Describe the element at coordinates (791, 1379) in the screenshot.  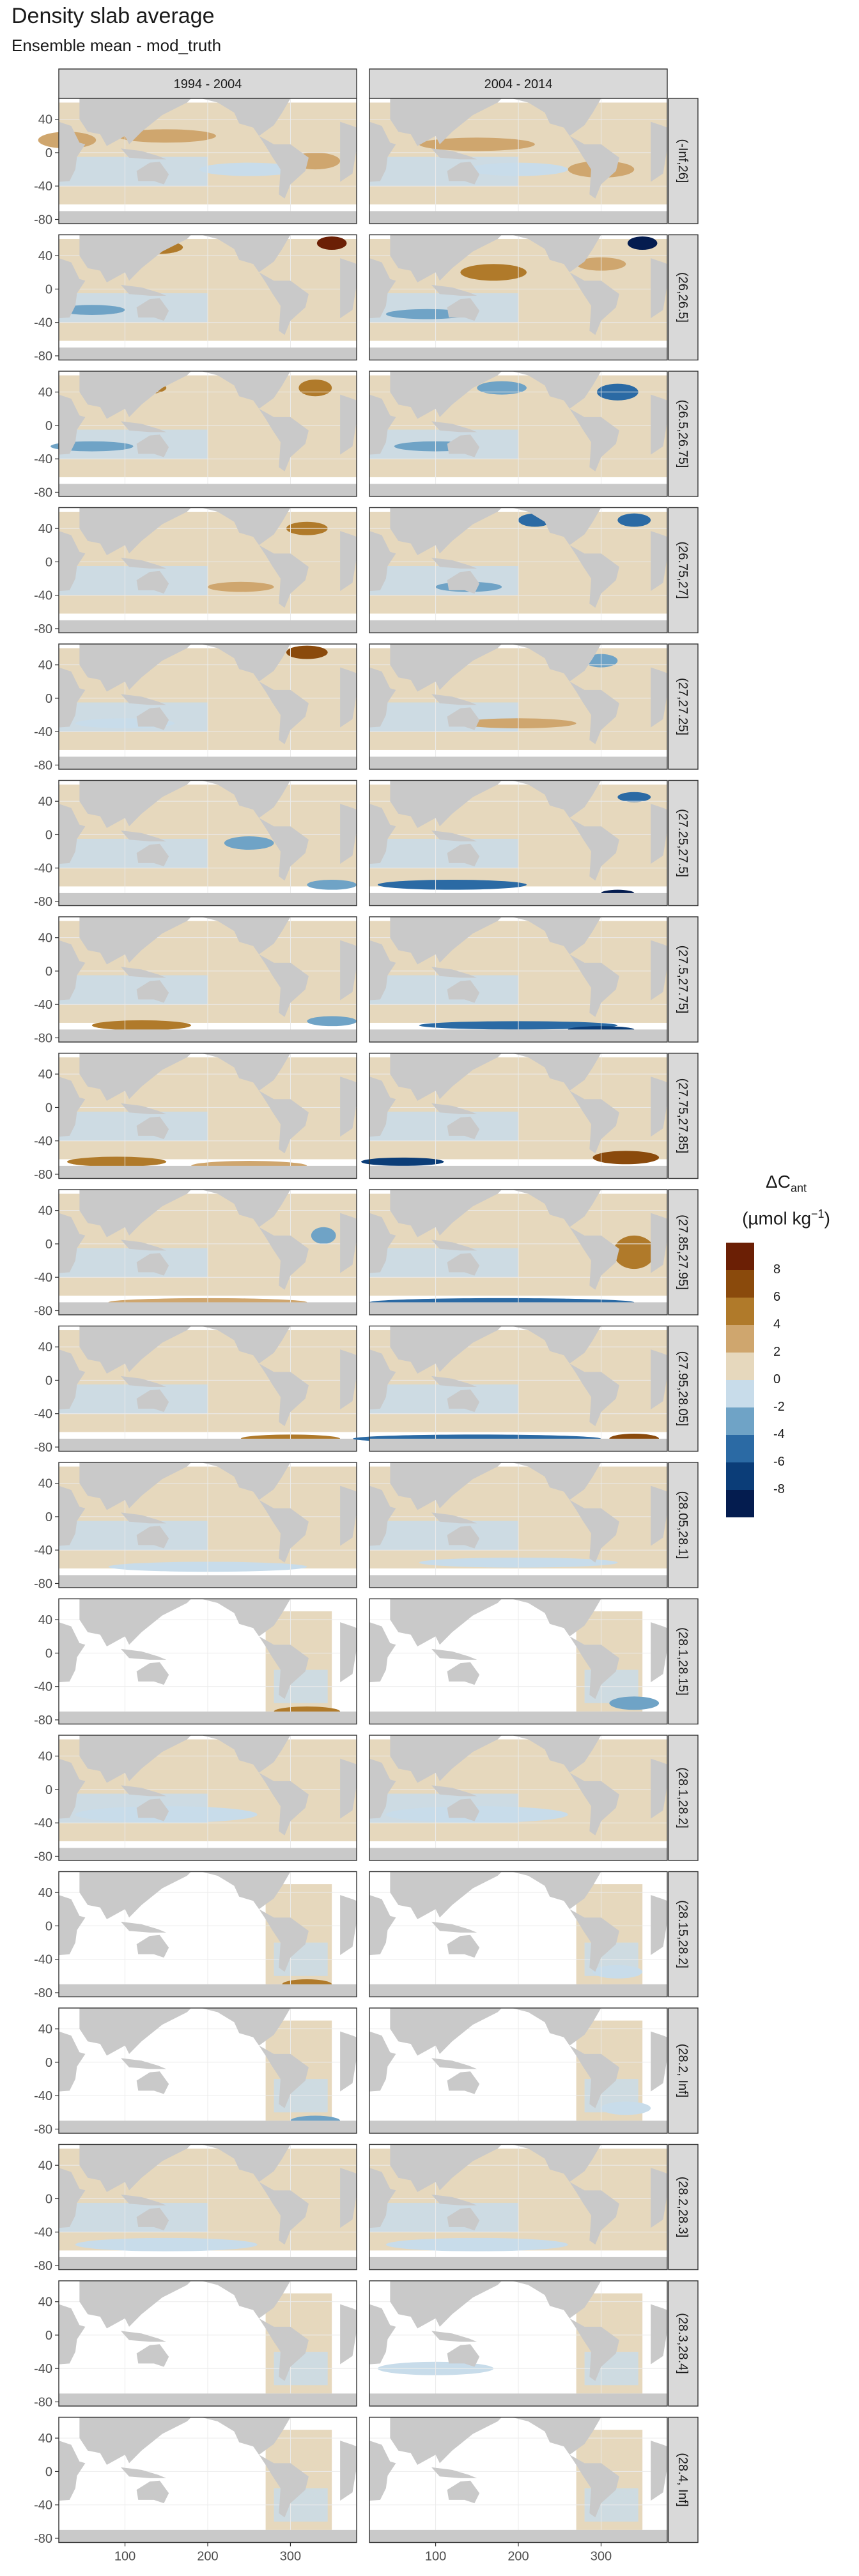
I see `legend-keys: 8 6 4 2 0 -2 -4 -6 -8` at that location.